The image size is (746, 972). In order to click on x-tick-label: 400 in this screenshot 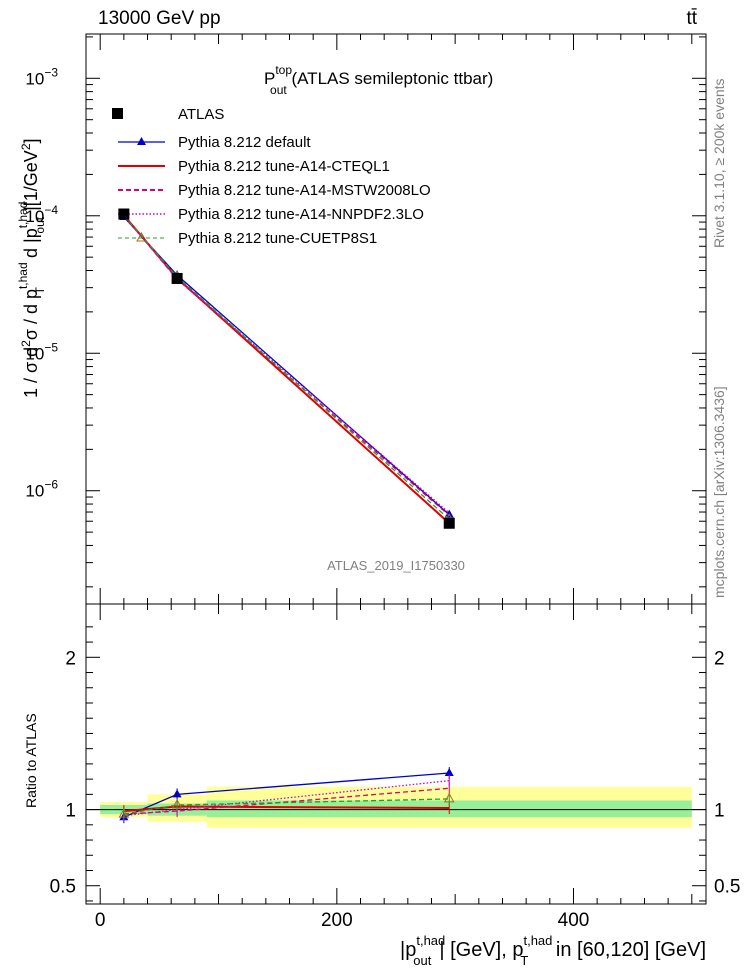, I will do `click(574, 920)`.